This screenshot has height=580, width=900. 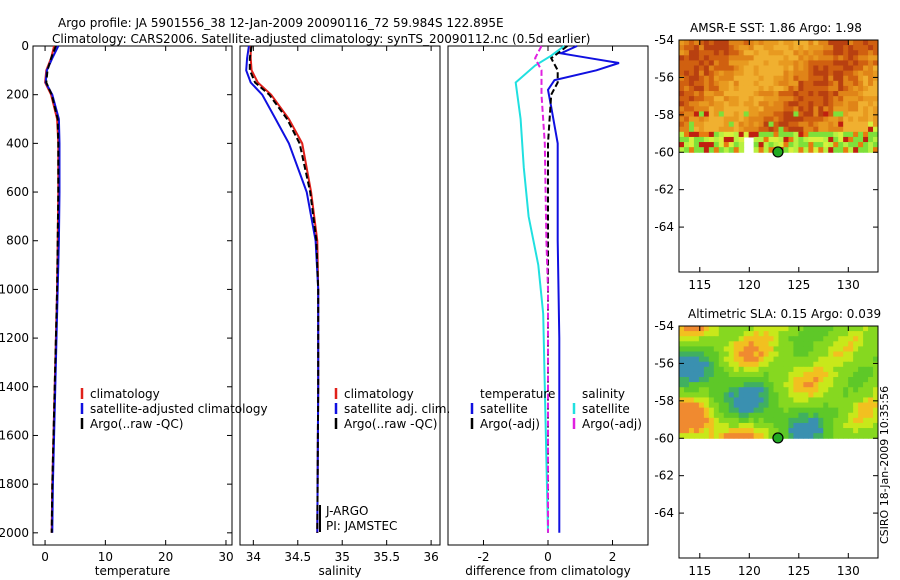 I want to click on y-tick-label: -60, so click(x=664, y=152).